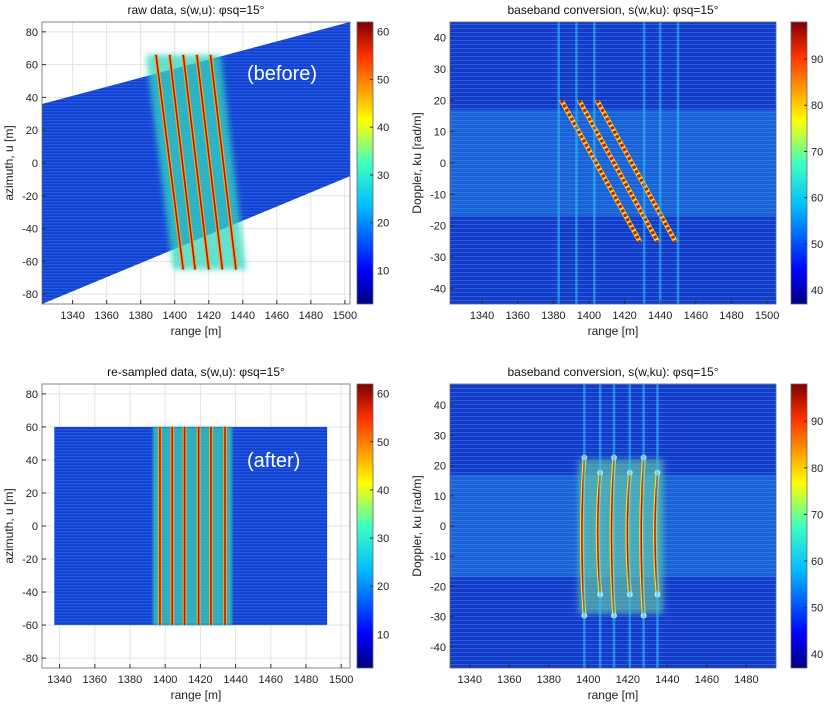 The image size is (827, 708). I want to click on y-tick-label: 60, so click(32, 428).